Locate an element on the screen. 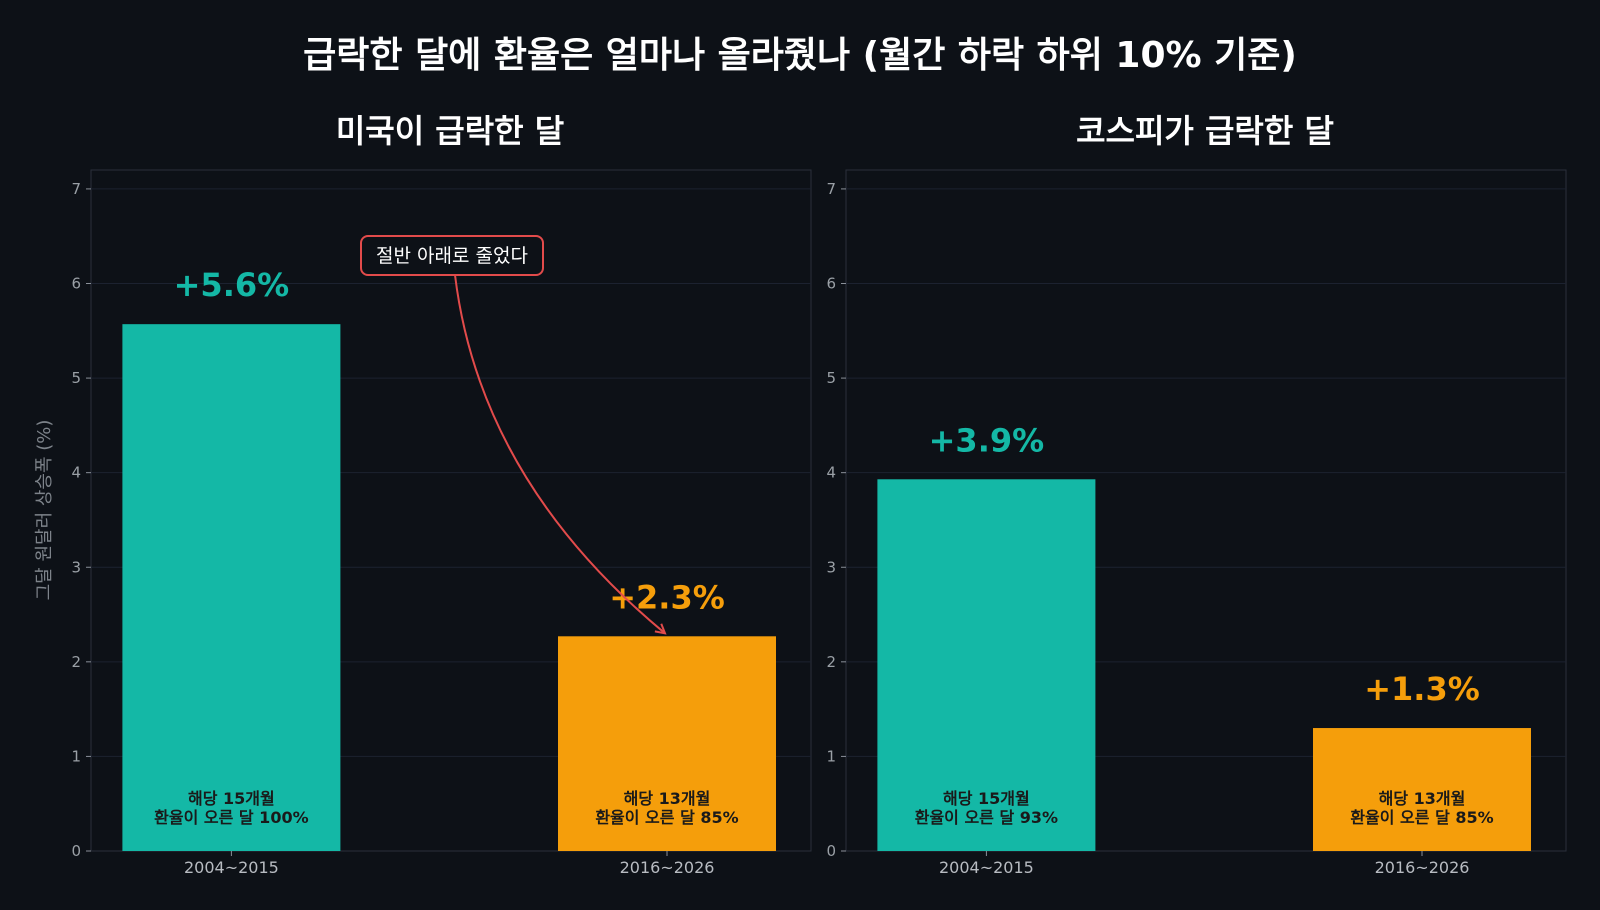  chart-title: 급락한 달에 환율은 얼마나 올라줬나 (월간 하락 하위 10% 기준) is located at coordinates (800, 55).